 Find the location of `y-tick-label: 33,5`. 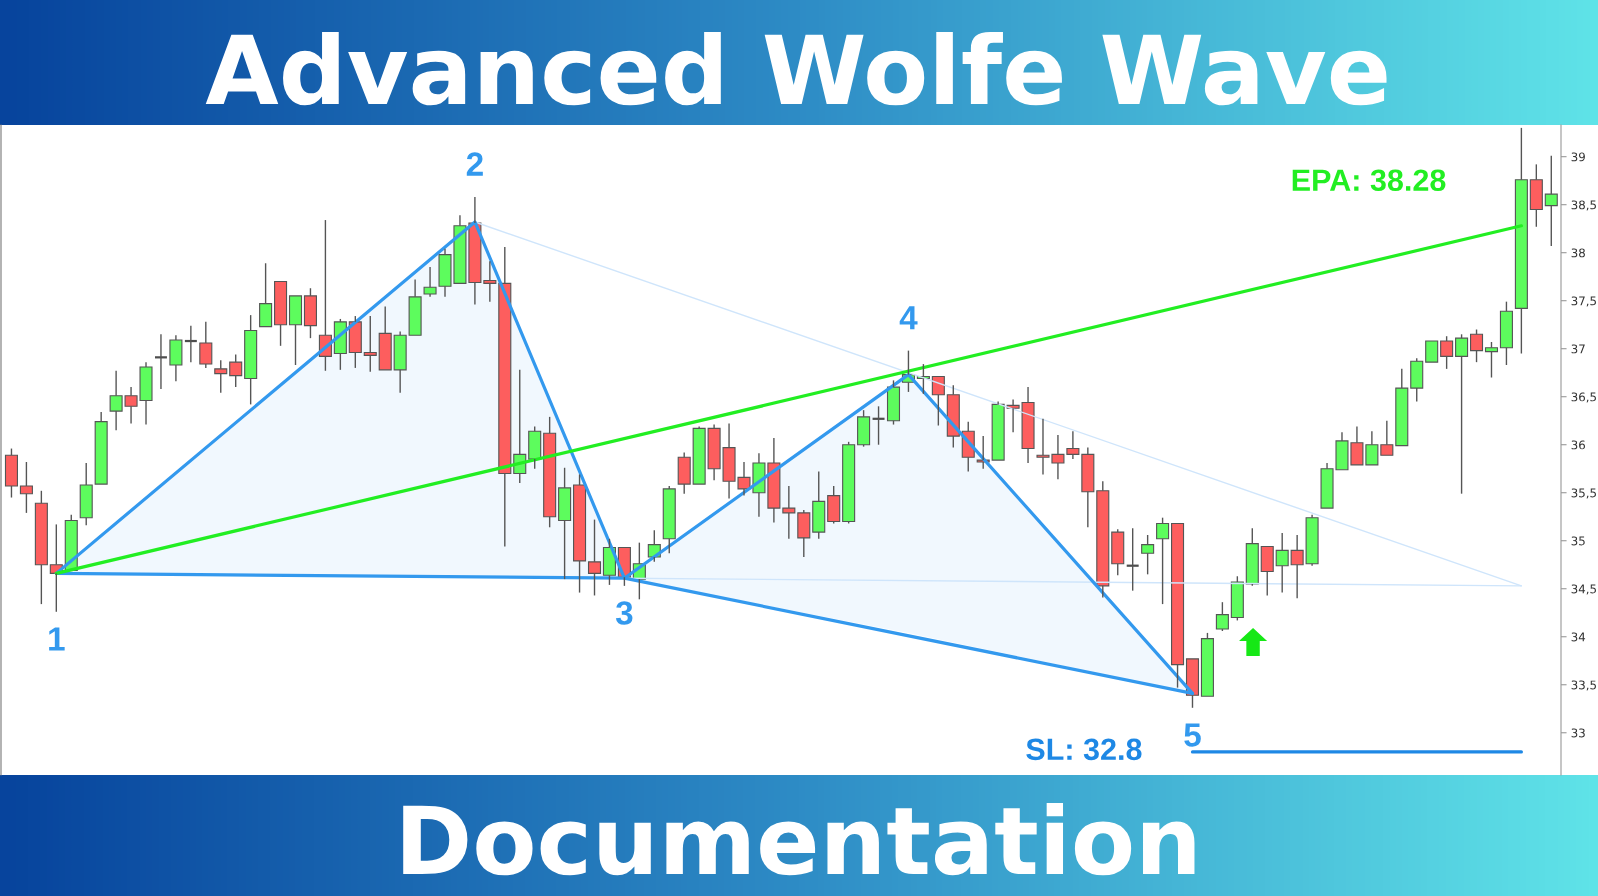

y-tick-label: 33,5 is located at coordinates (1583, 685).